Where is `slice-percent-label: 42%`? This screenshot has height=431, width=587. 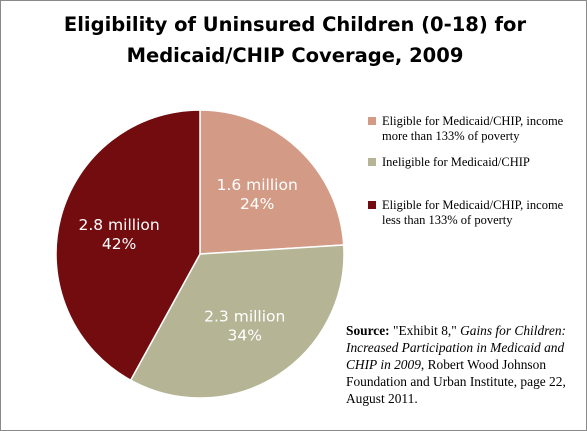 slice-percent-label: 42% is located at coordinates (119, 244).